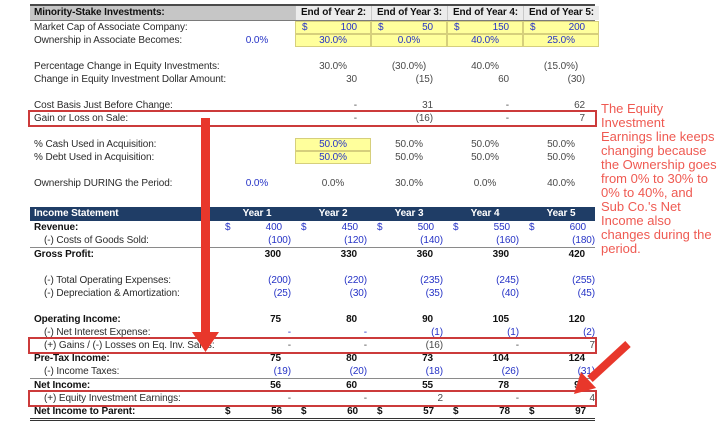 The height and width of the screenshot is (425, 720). I want to click on cell-label: (+) Equity Investment Earnings:, so click(112, 398).